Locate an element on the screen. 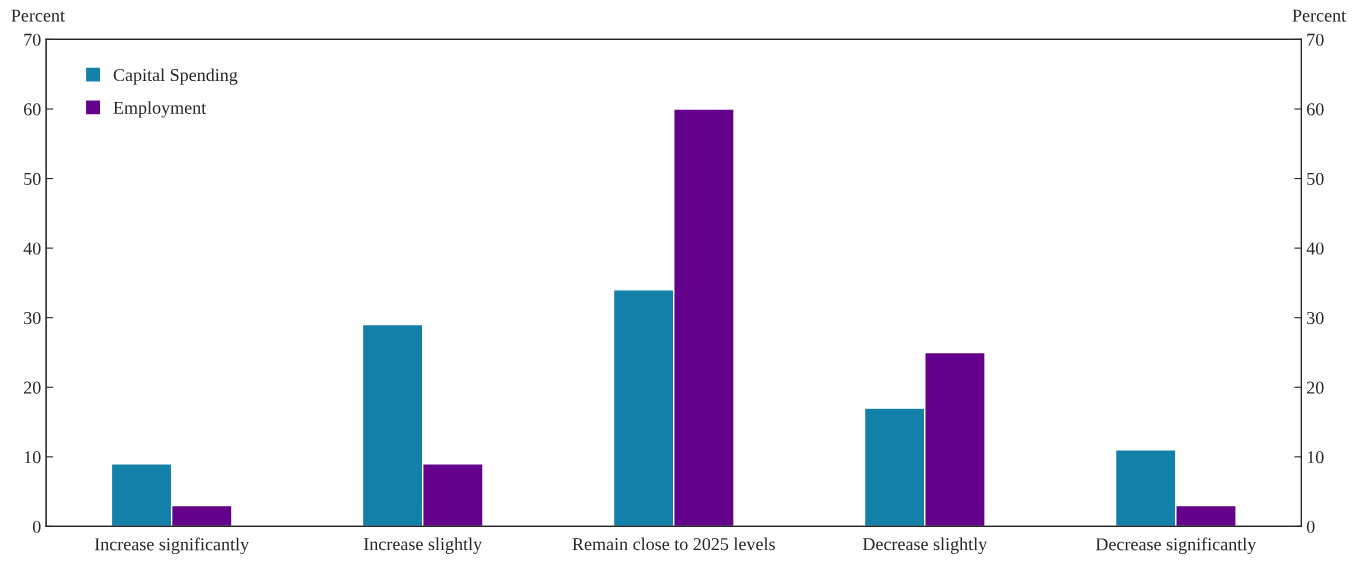 This screenshot has height=563, width=1357. y2-axis-title: Percent is located at coordinates (1319, 15).